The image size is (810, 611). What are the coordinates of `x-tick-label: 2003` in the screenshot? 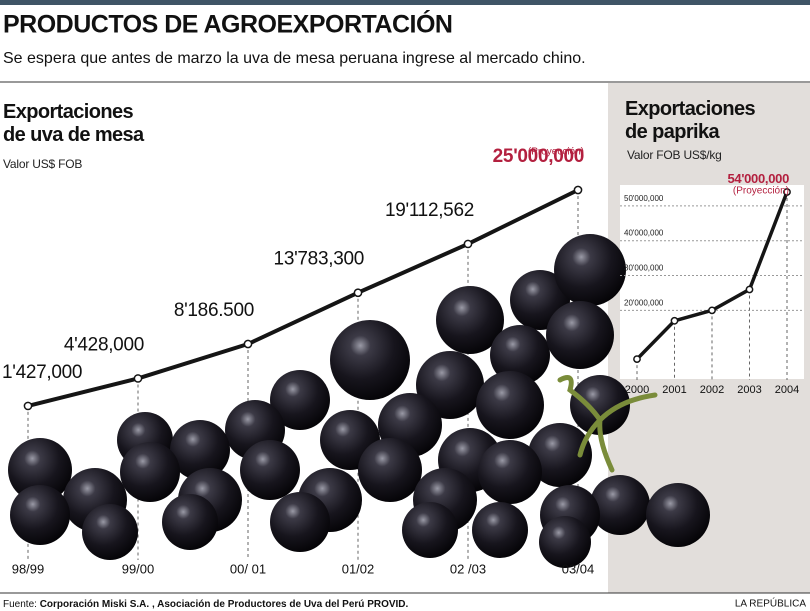 It's located at (749, 390).